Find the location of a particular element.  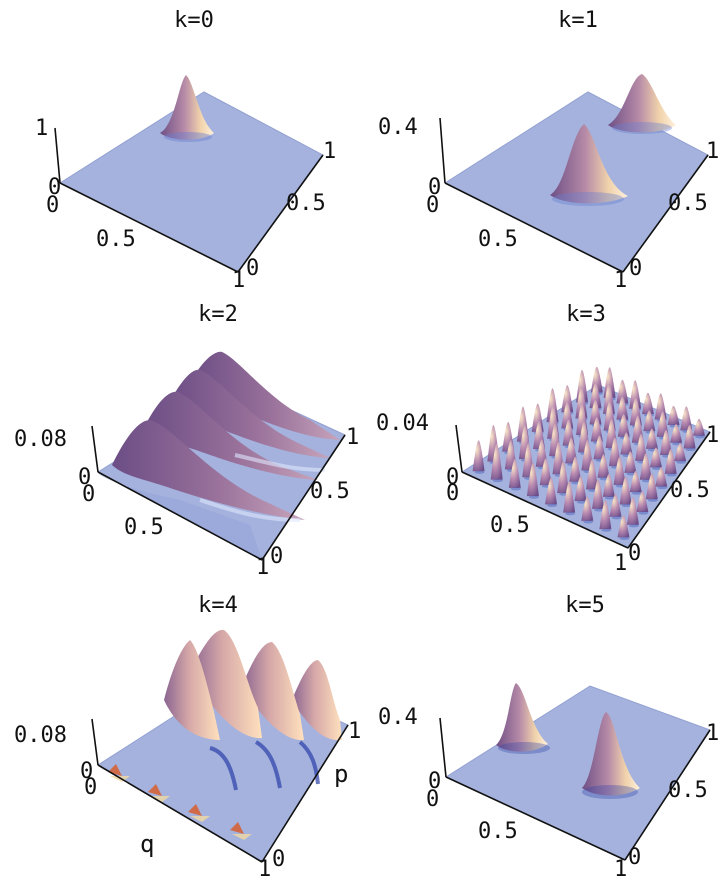

z-tick-label: 0.08 is located at coordinates (40, 439).